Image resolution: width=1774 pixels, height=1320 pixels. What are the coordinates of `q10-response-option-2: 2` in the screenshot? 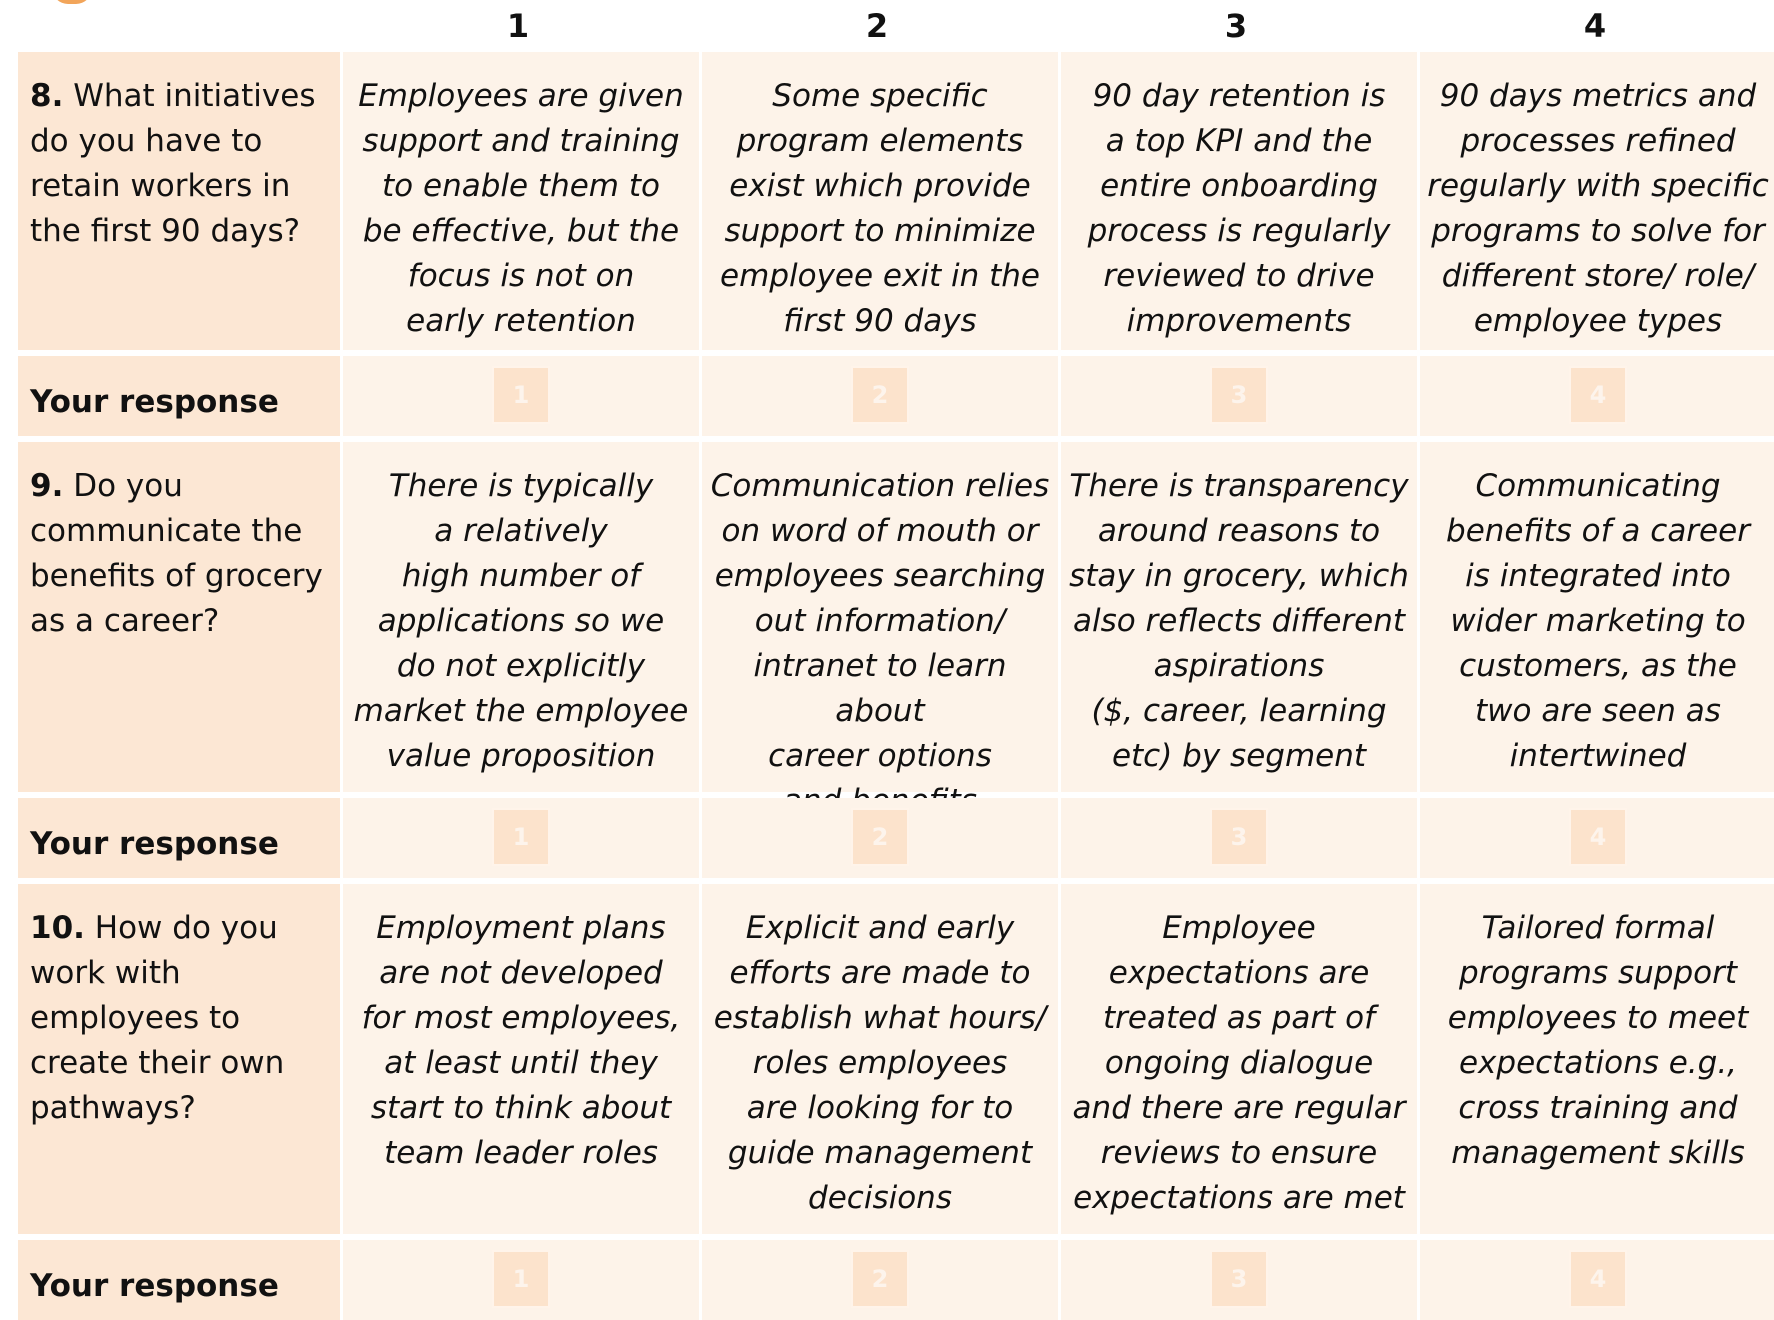 It's located at (880, 1279).